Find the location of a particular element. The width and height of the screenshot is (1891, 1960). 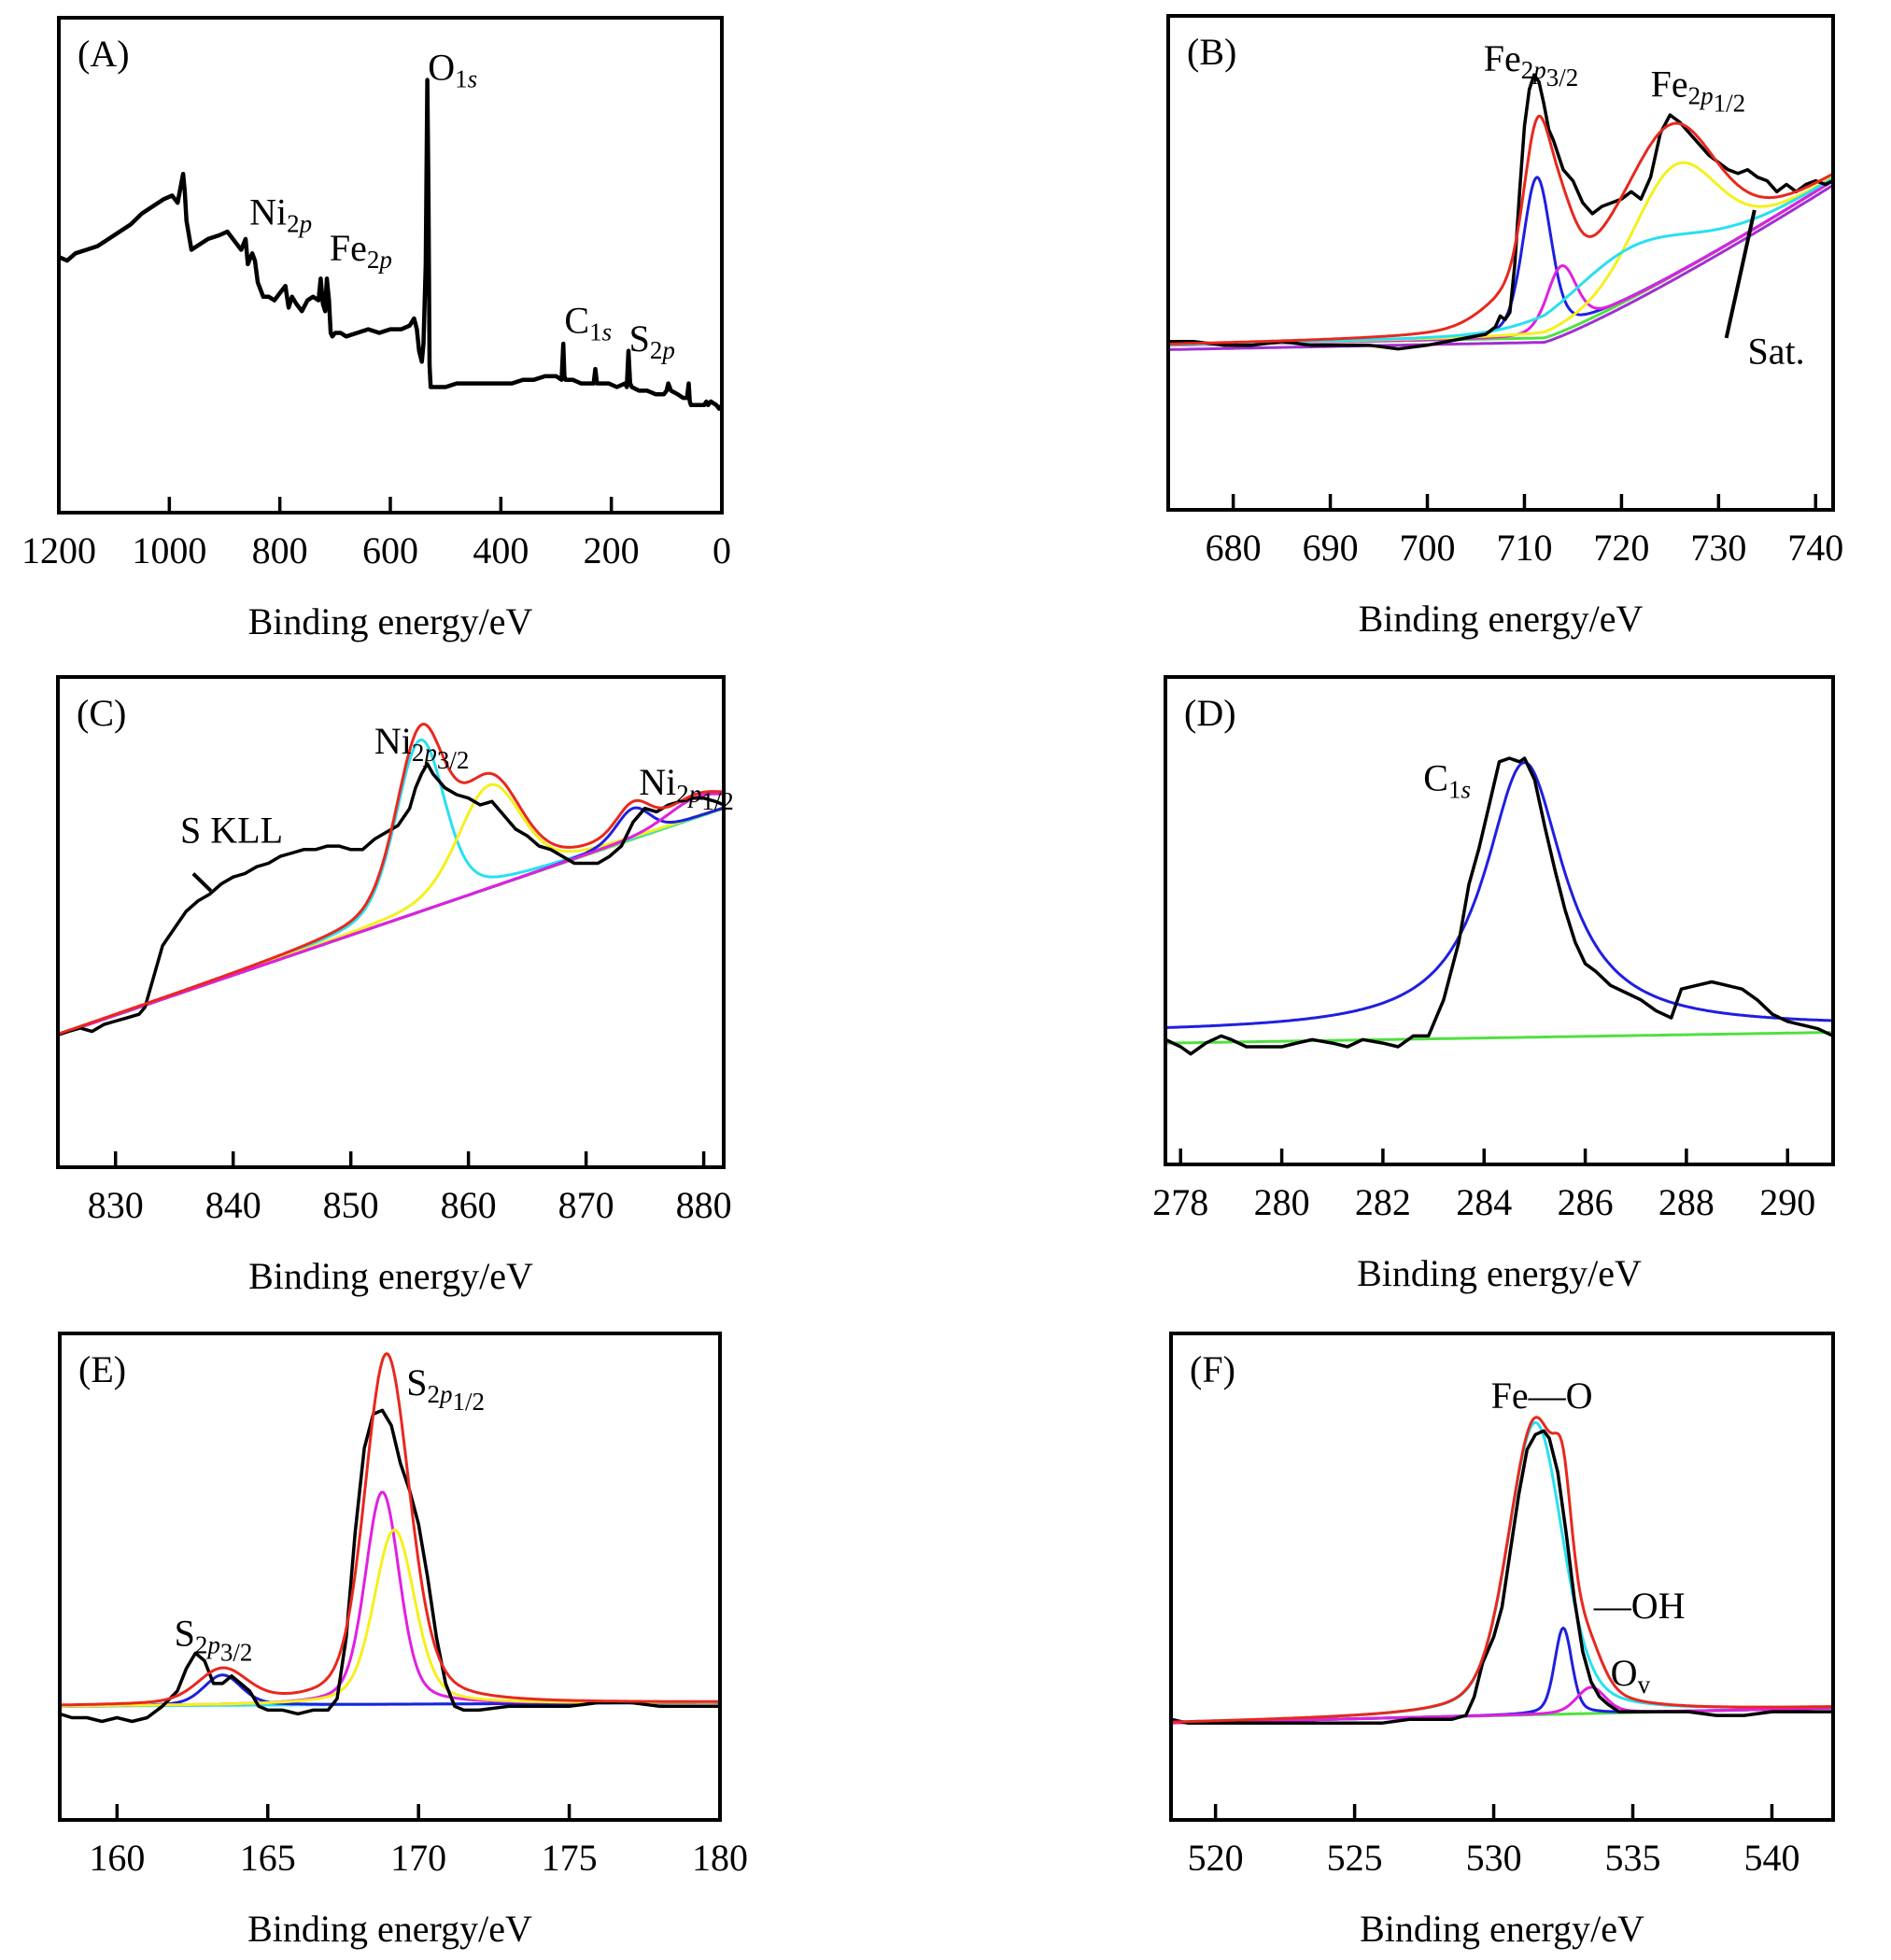

x-tick-label: 284 is located at coordinates (1484, 1202).